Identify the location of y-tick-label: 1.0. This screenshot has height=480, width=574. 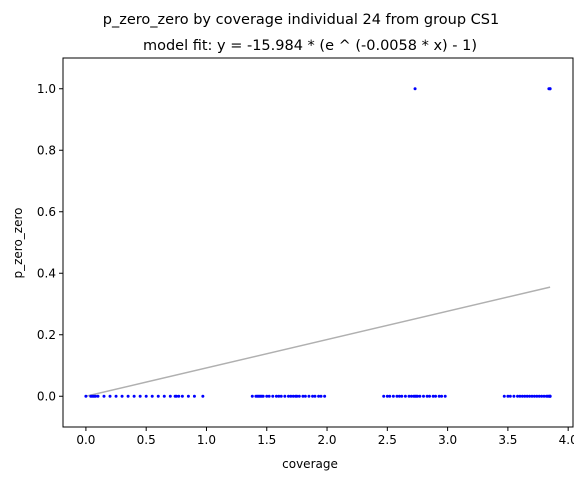
(46, 89).